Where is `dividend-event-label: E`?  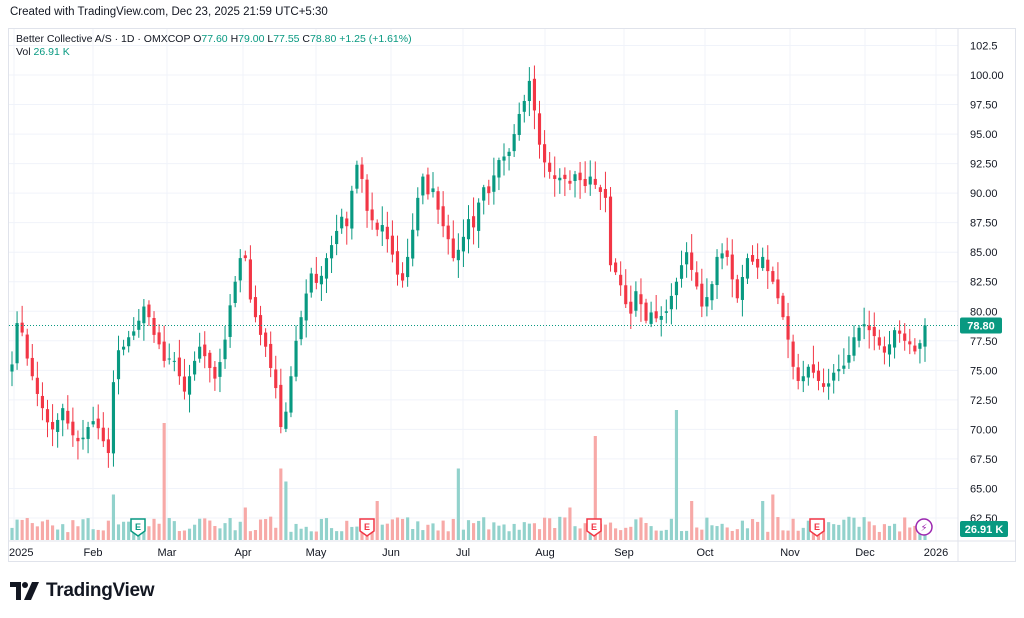 dividend-event-label: E is located at coordinates (138, 527).